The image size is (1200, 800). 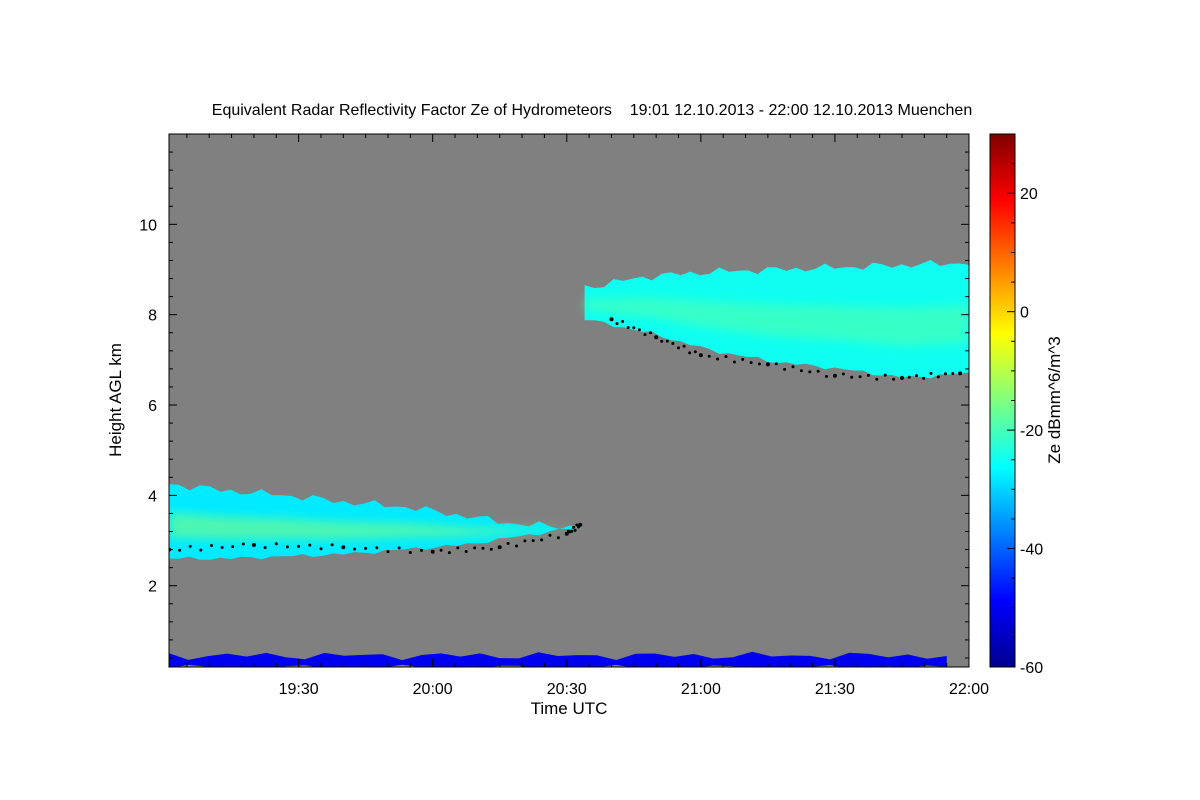 I want to click on colorbar-tick-label: 20, so click(x=1029, y=194).